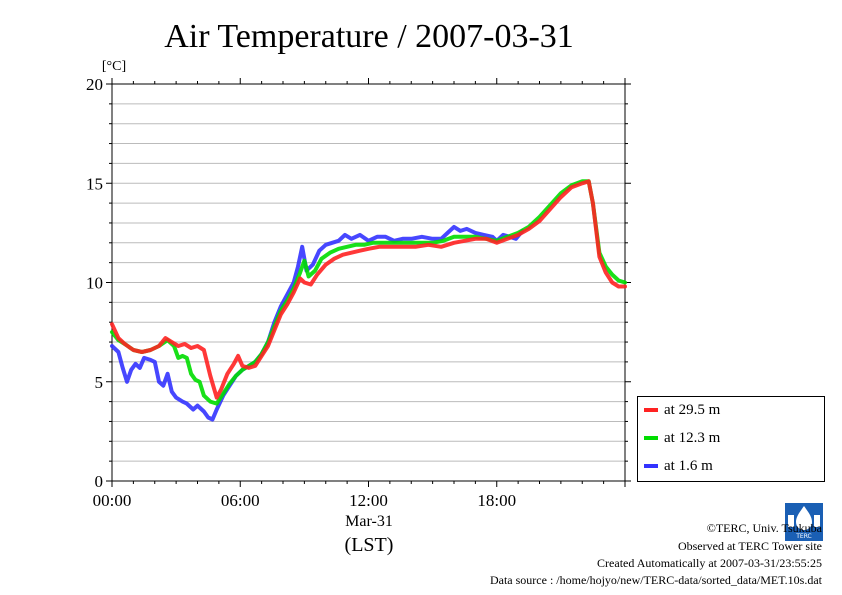 This screenshot has width=842, height=595. Describe the element at coordinates (692, 437) in the screenshot. I see `legend-label: at 12.3 m` at that location.